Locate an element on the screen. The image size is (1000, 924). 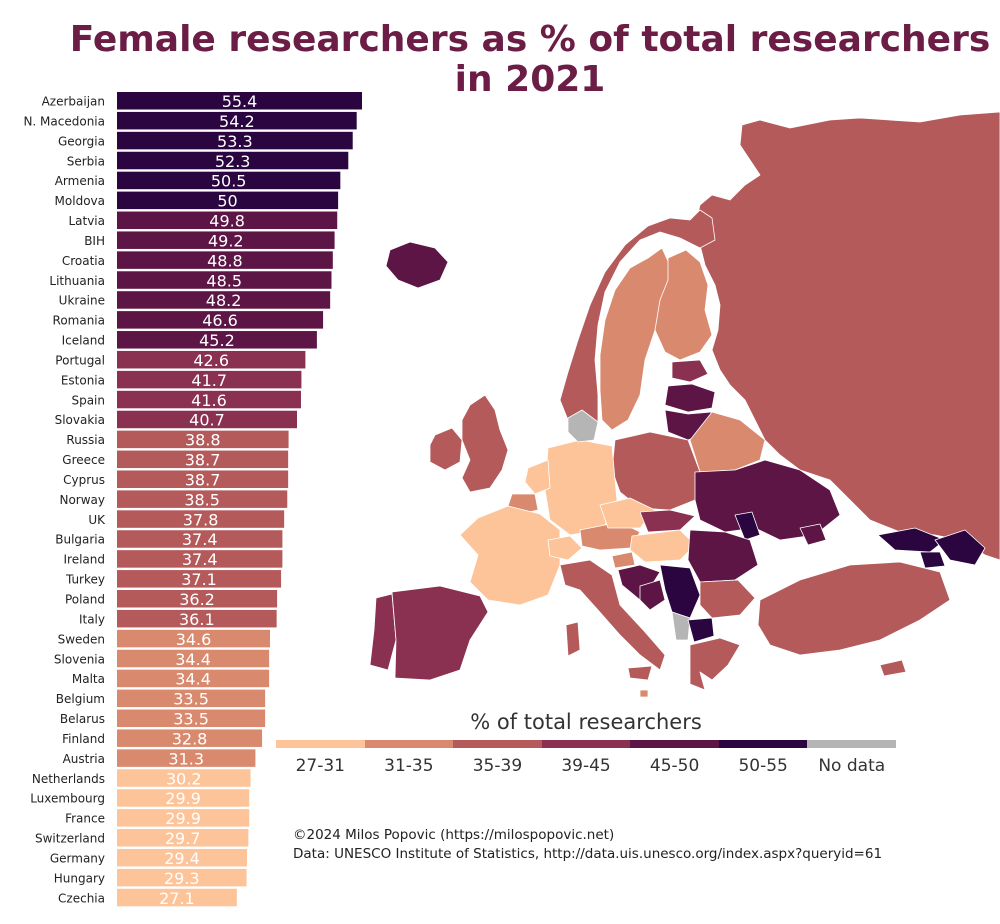
bar-value-serbia: 52.3 is located at coordinates (233, 161).